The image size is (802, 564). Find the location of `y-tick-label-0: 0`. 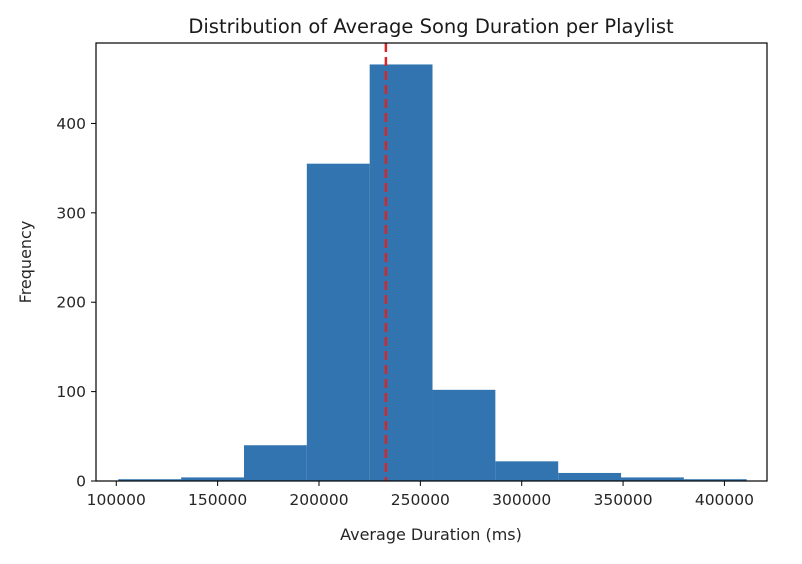

y-tick-label-0: 0 is located at coordinates (81, 482).